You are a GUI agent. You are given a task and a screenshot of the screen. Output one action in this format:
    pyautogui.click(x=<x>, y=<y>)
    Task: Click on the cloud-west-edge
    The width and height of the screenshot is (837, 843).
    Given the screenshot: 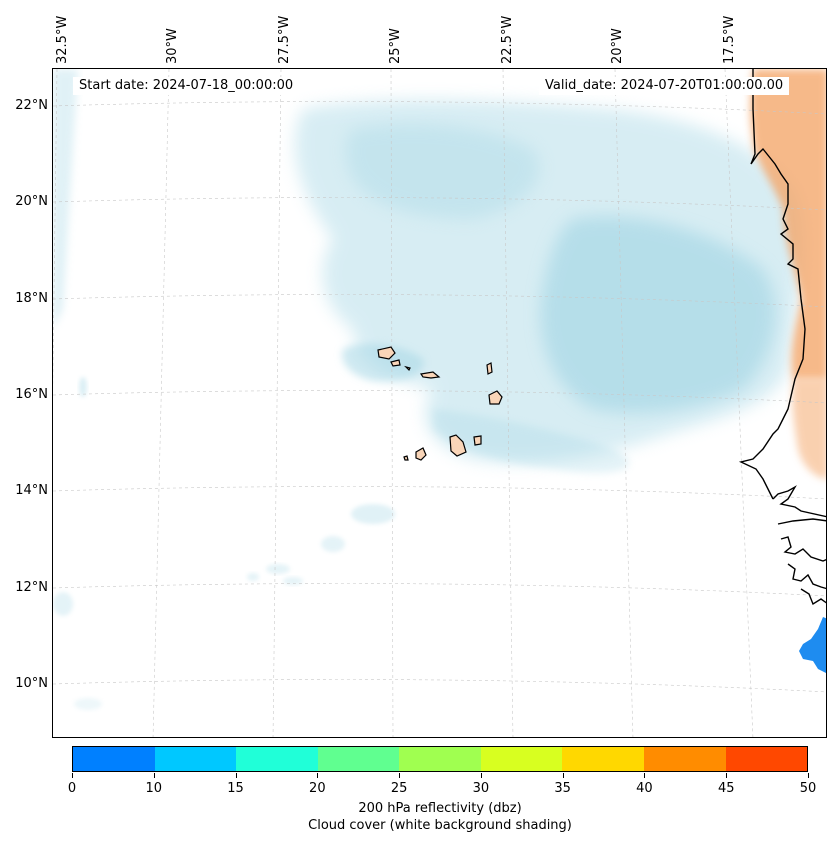 What is the action you would take?
    pyautogui.click(x=65, y=199)
    